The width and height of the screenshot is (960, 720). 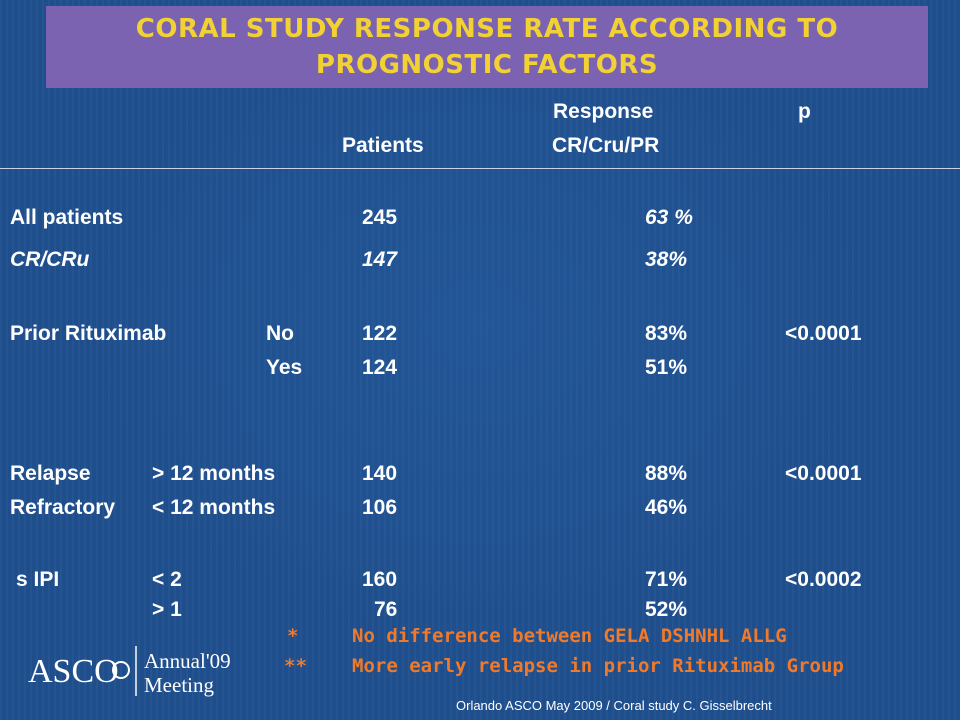 I want to click on row-label: Prior Rituximab, so click(x=88, y=333).